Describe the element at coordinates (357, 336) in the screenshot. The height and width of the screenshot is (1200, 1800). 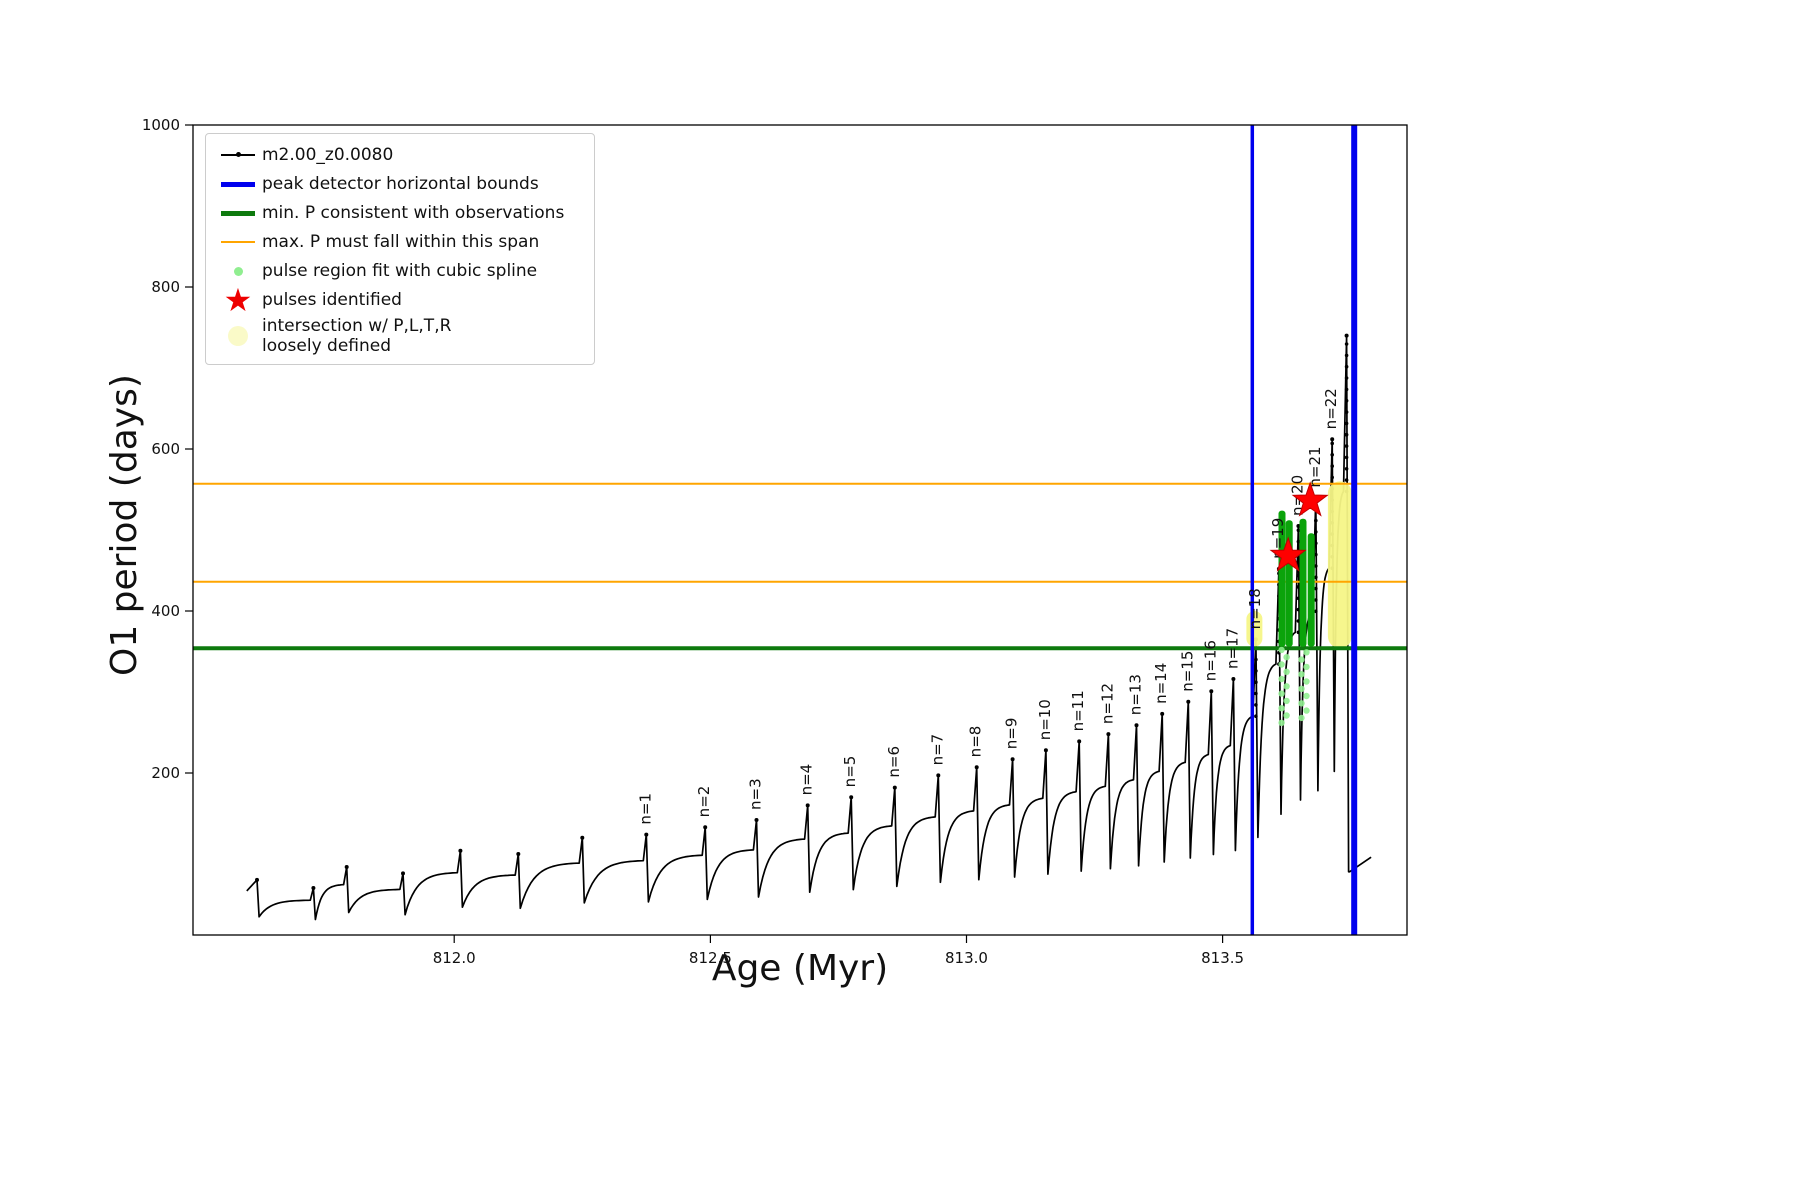
I see `legend-label: intersection w/ P,L,T,R loosely defined` at that location.